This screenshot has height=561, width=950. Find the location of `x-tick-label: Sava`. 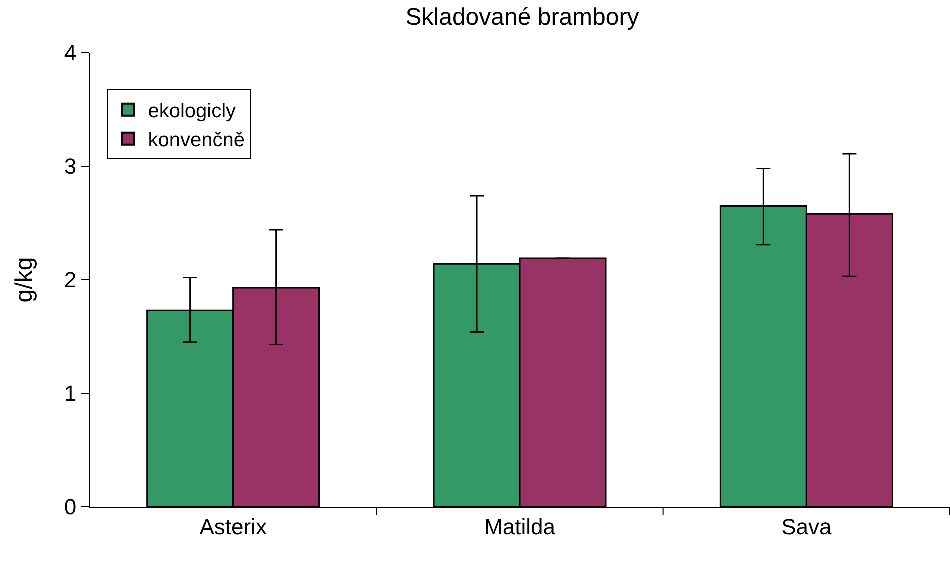

x-tick-label: Sava is located at coordinates (807, 527).